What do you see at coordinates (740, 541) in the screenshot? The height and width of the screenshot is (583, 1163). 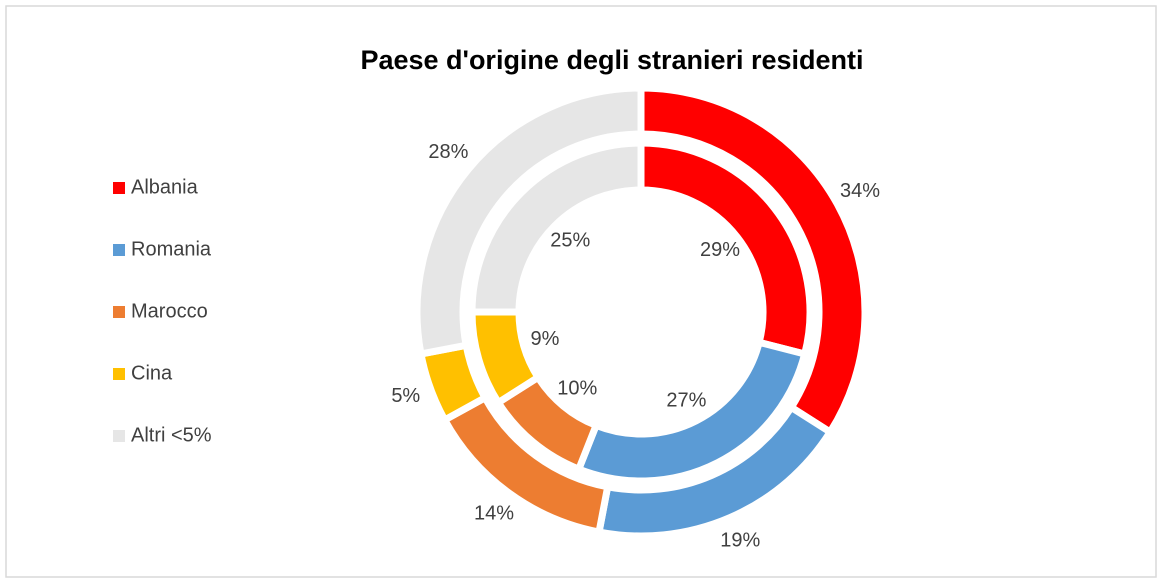 I see `data-label: 19%` at bounding box center [740, 541].